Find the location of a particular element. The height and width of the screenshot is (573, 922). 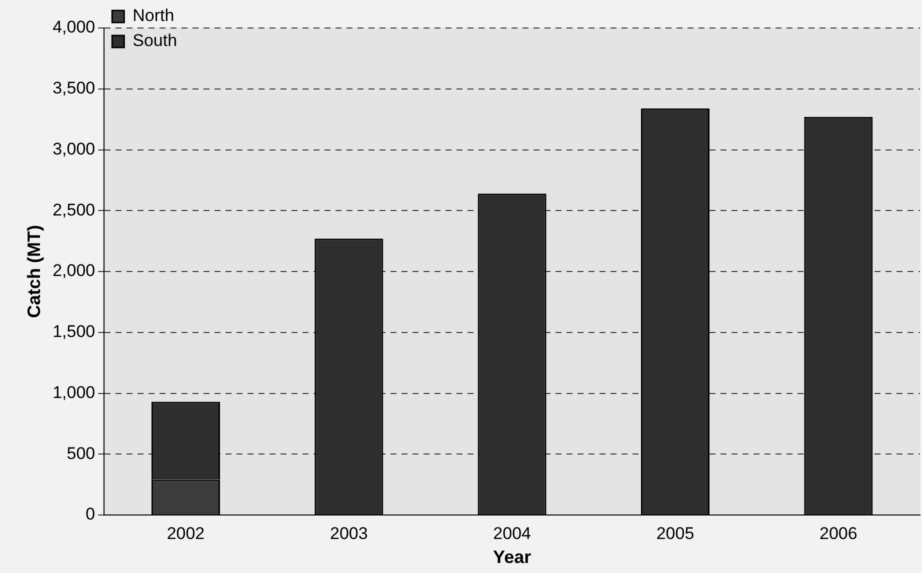

y-tick-label: 0 is located at coordinates (91, 514).